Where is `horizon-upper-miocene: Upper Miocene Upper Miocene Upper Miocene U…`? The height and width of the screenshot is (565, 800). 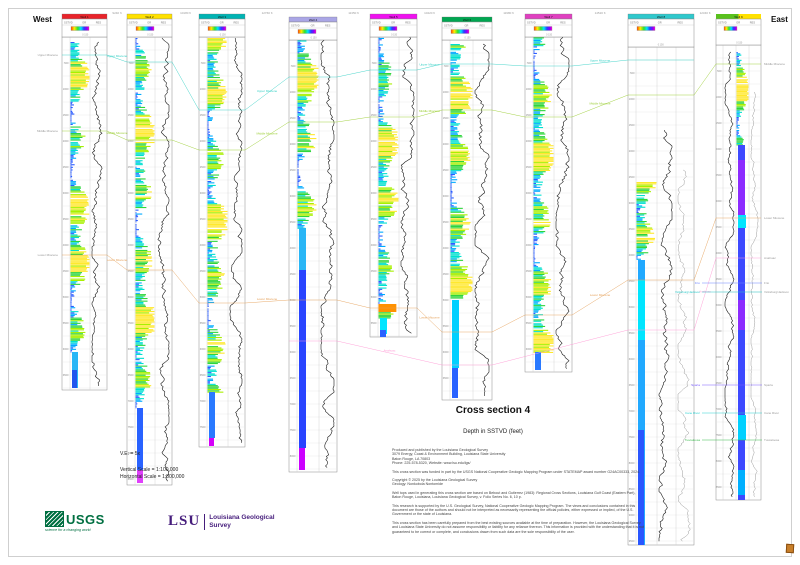 horizon-upper-miocene: Upper Miocene Upper Miocene Upper Miocene U… is located at coordinates (366, 82).